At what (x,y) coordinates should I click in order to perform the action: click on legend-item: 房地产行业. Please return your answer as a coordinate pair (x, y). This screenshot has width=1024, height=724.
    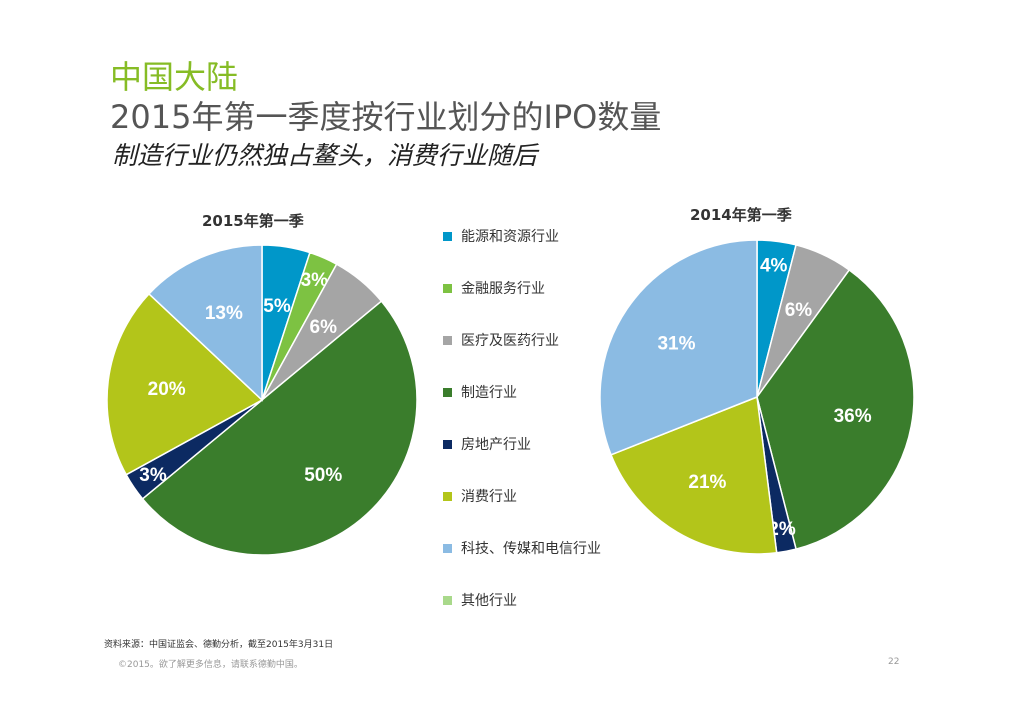
    Looking at the image, I should click on (522, 444).